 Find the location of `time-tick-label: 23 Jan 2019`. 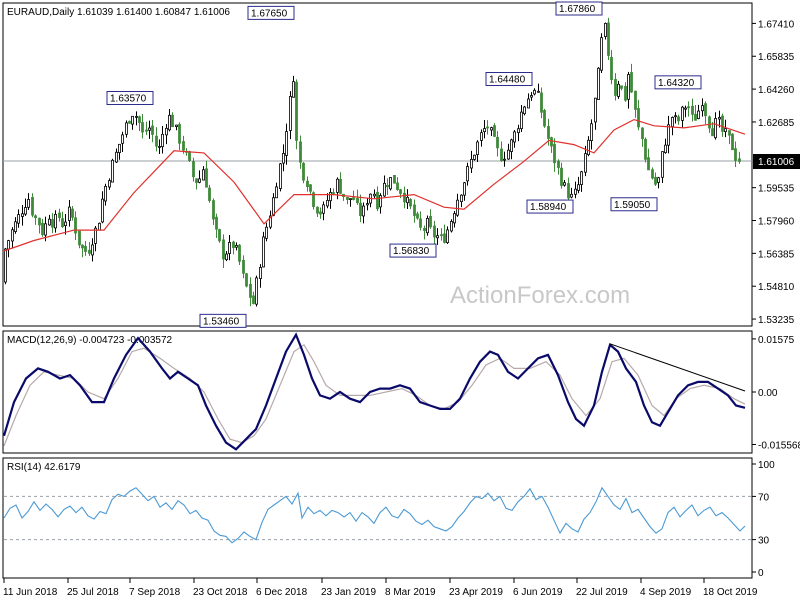

time-tick-label: 23 Jan 2019 is located at coordinates (348, 592).